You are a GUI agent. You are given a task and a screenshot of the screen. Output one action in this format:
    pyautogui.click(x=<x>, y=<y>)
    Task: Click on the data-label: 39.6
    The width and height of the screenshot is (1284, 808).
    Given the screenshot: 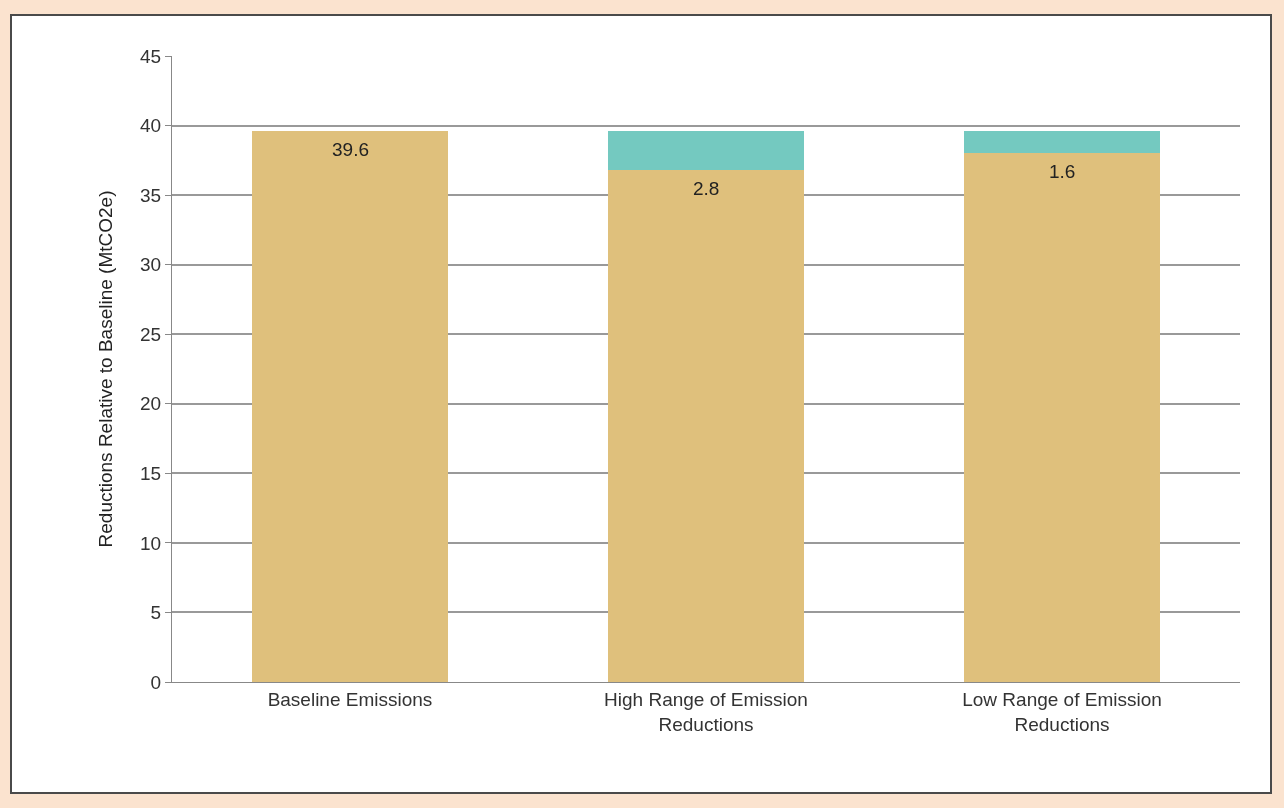 What is the action you would take?
    pyautogui.click(x=350, y=149)
    